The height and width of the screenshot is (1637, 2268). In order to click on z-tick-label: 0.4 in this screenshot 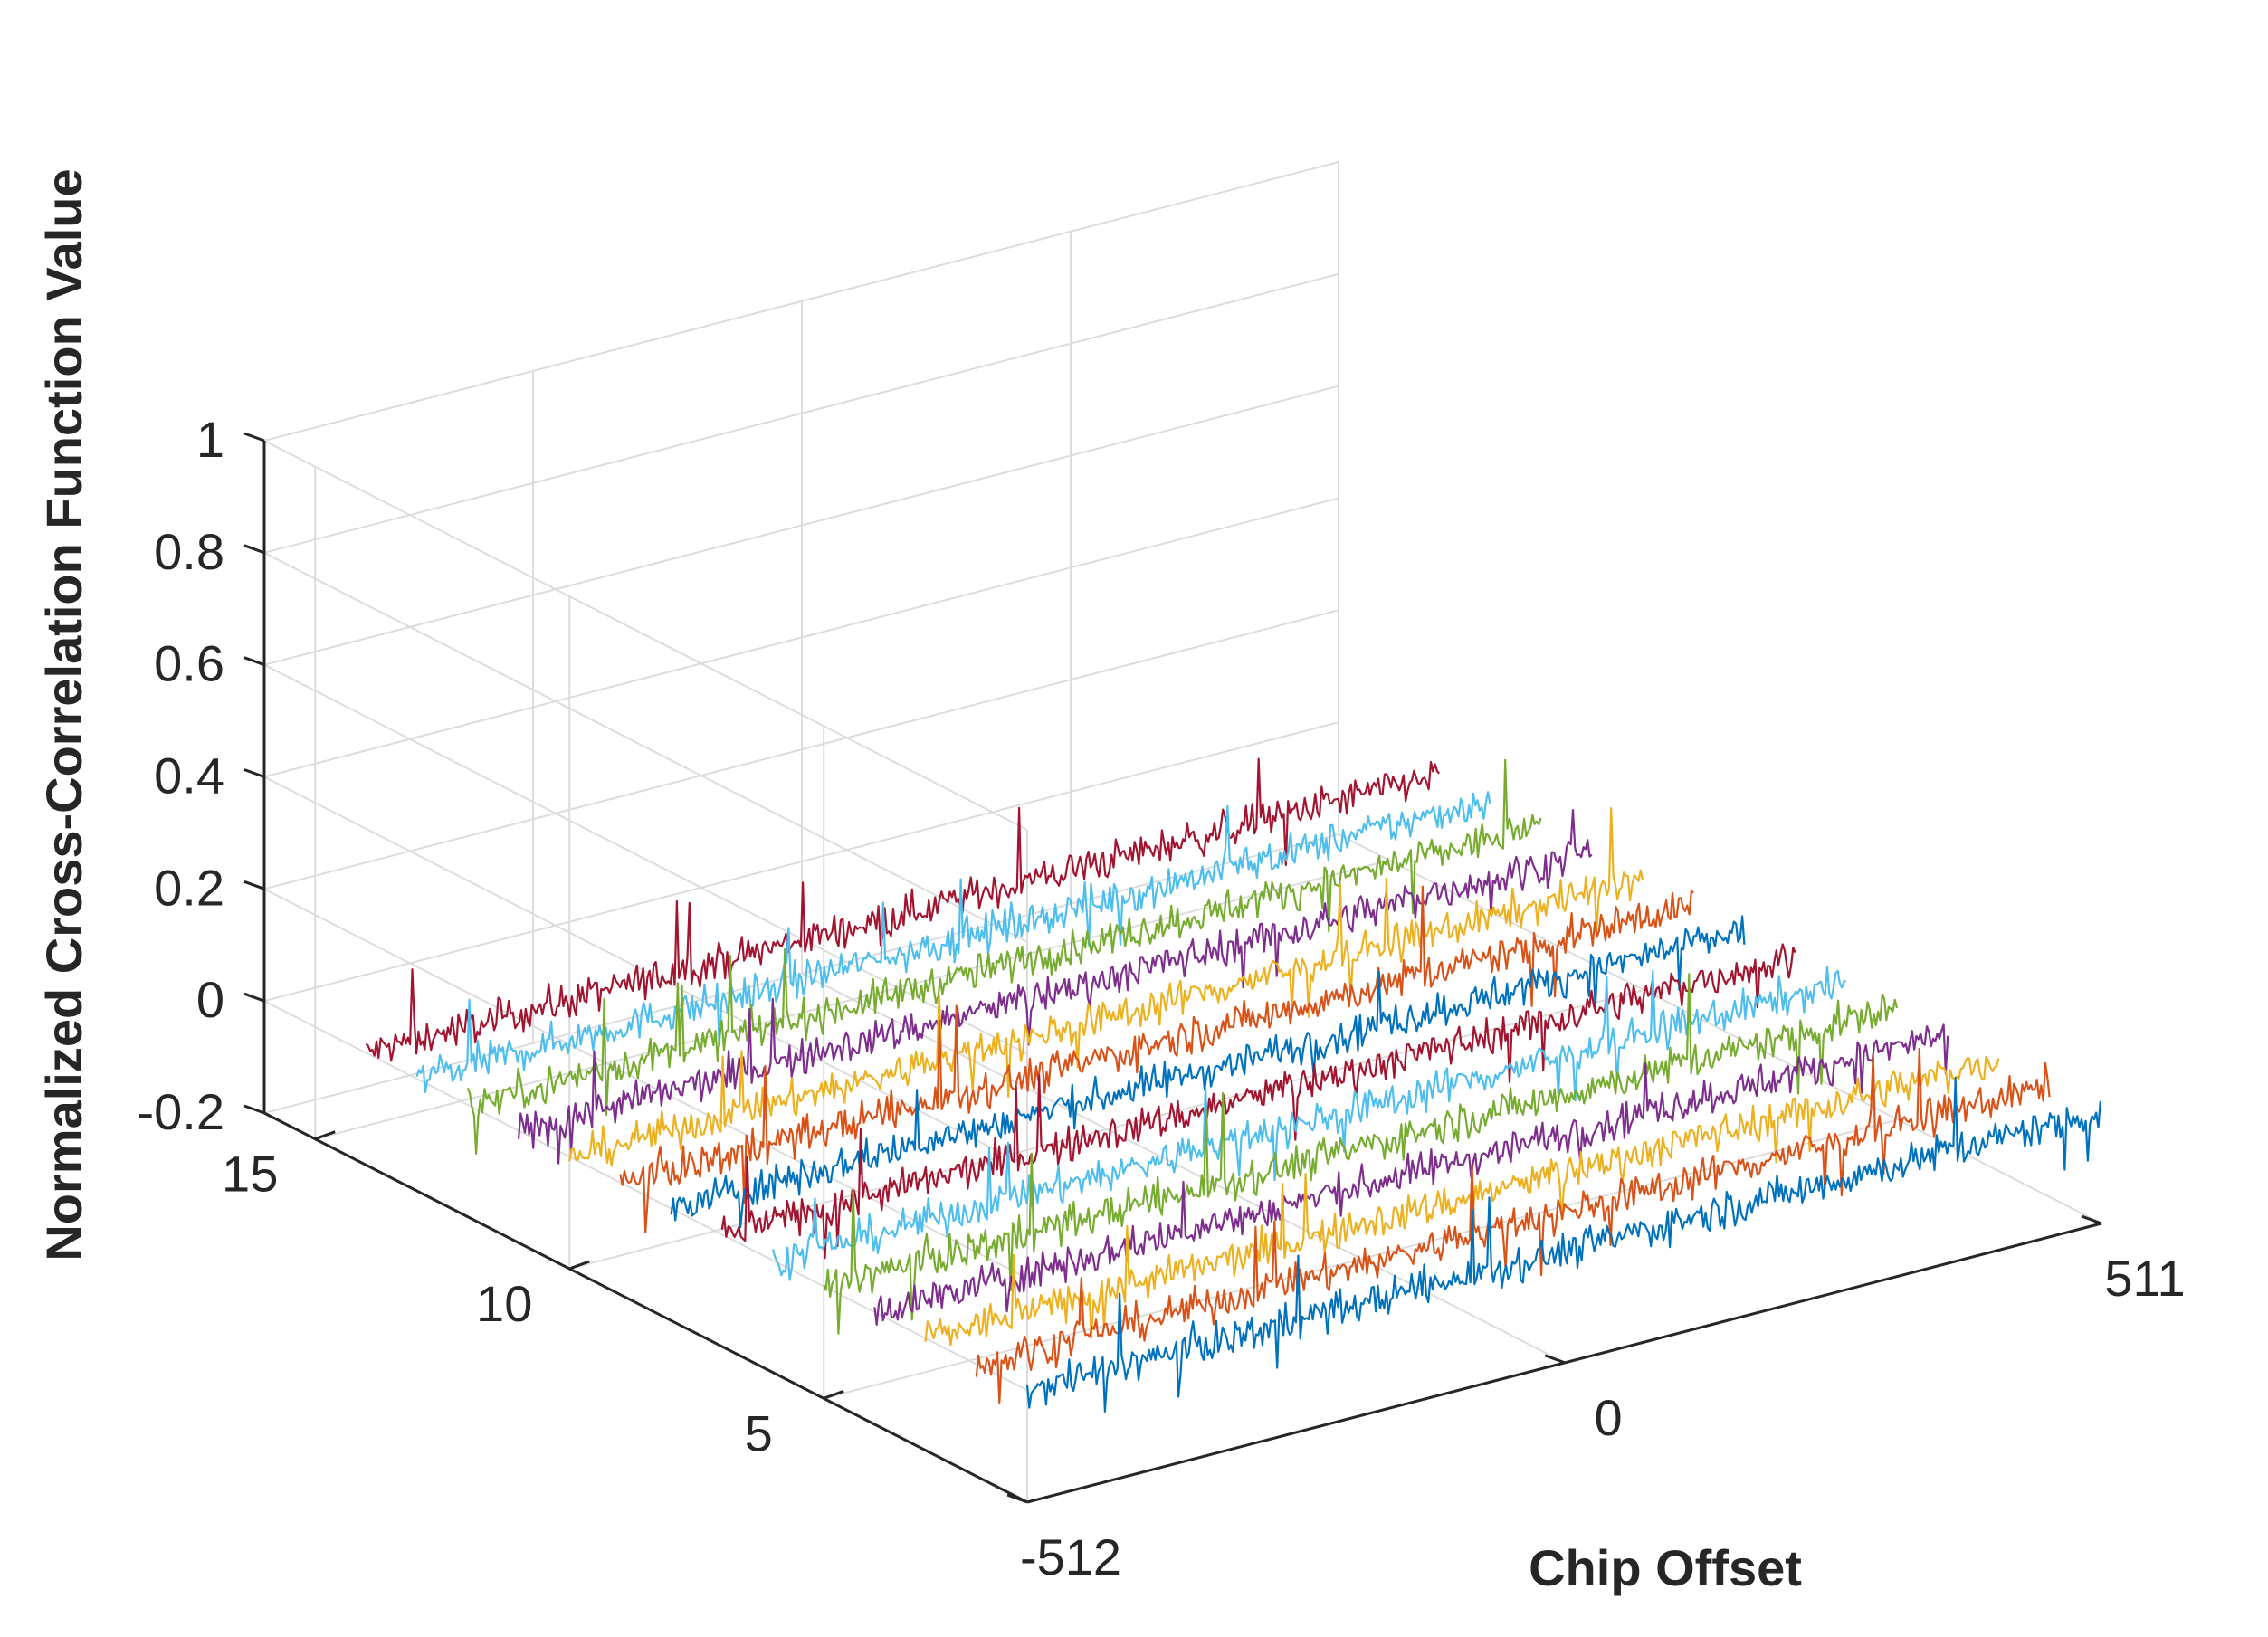, I will do `click(189, 775)`.